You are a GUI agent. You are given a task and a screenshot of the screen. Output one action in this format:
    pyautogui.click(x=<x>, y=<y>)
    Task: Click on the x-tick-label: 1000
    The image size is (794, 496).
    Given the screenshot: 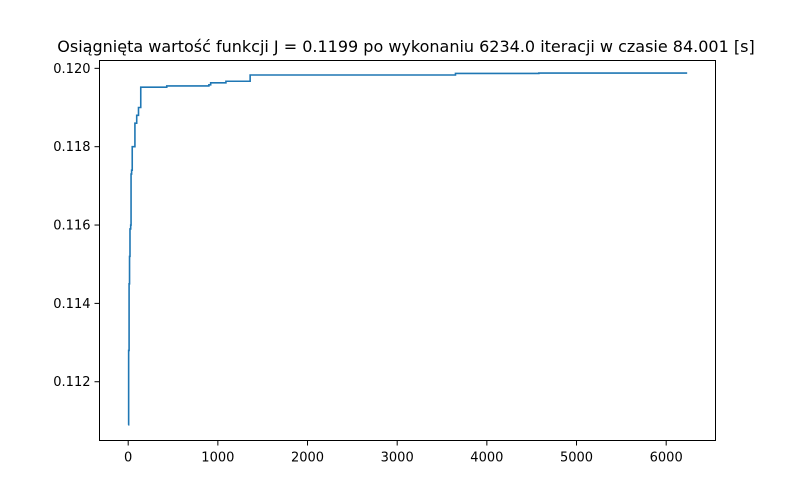 What is the action you would take?
    pyautogui.click(x=217, y=458)
    